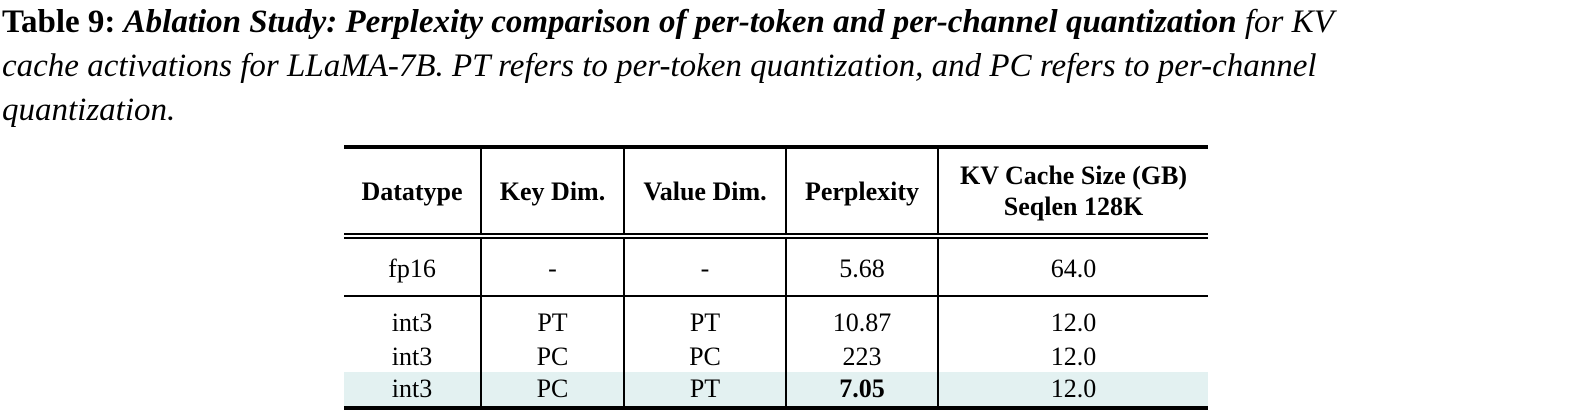 Image resolution: width=1578 pixels, height=417 pixels. I want to click on cell-perplexity-best: 7.05, so click(862, 391).